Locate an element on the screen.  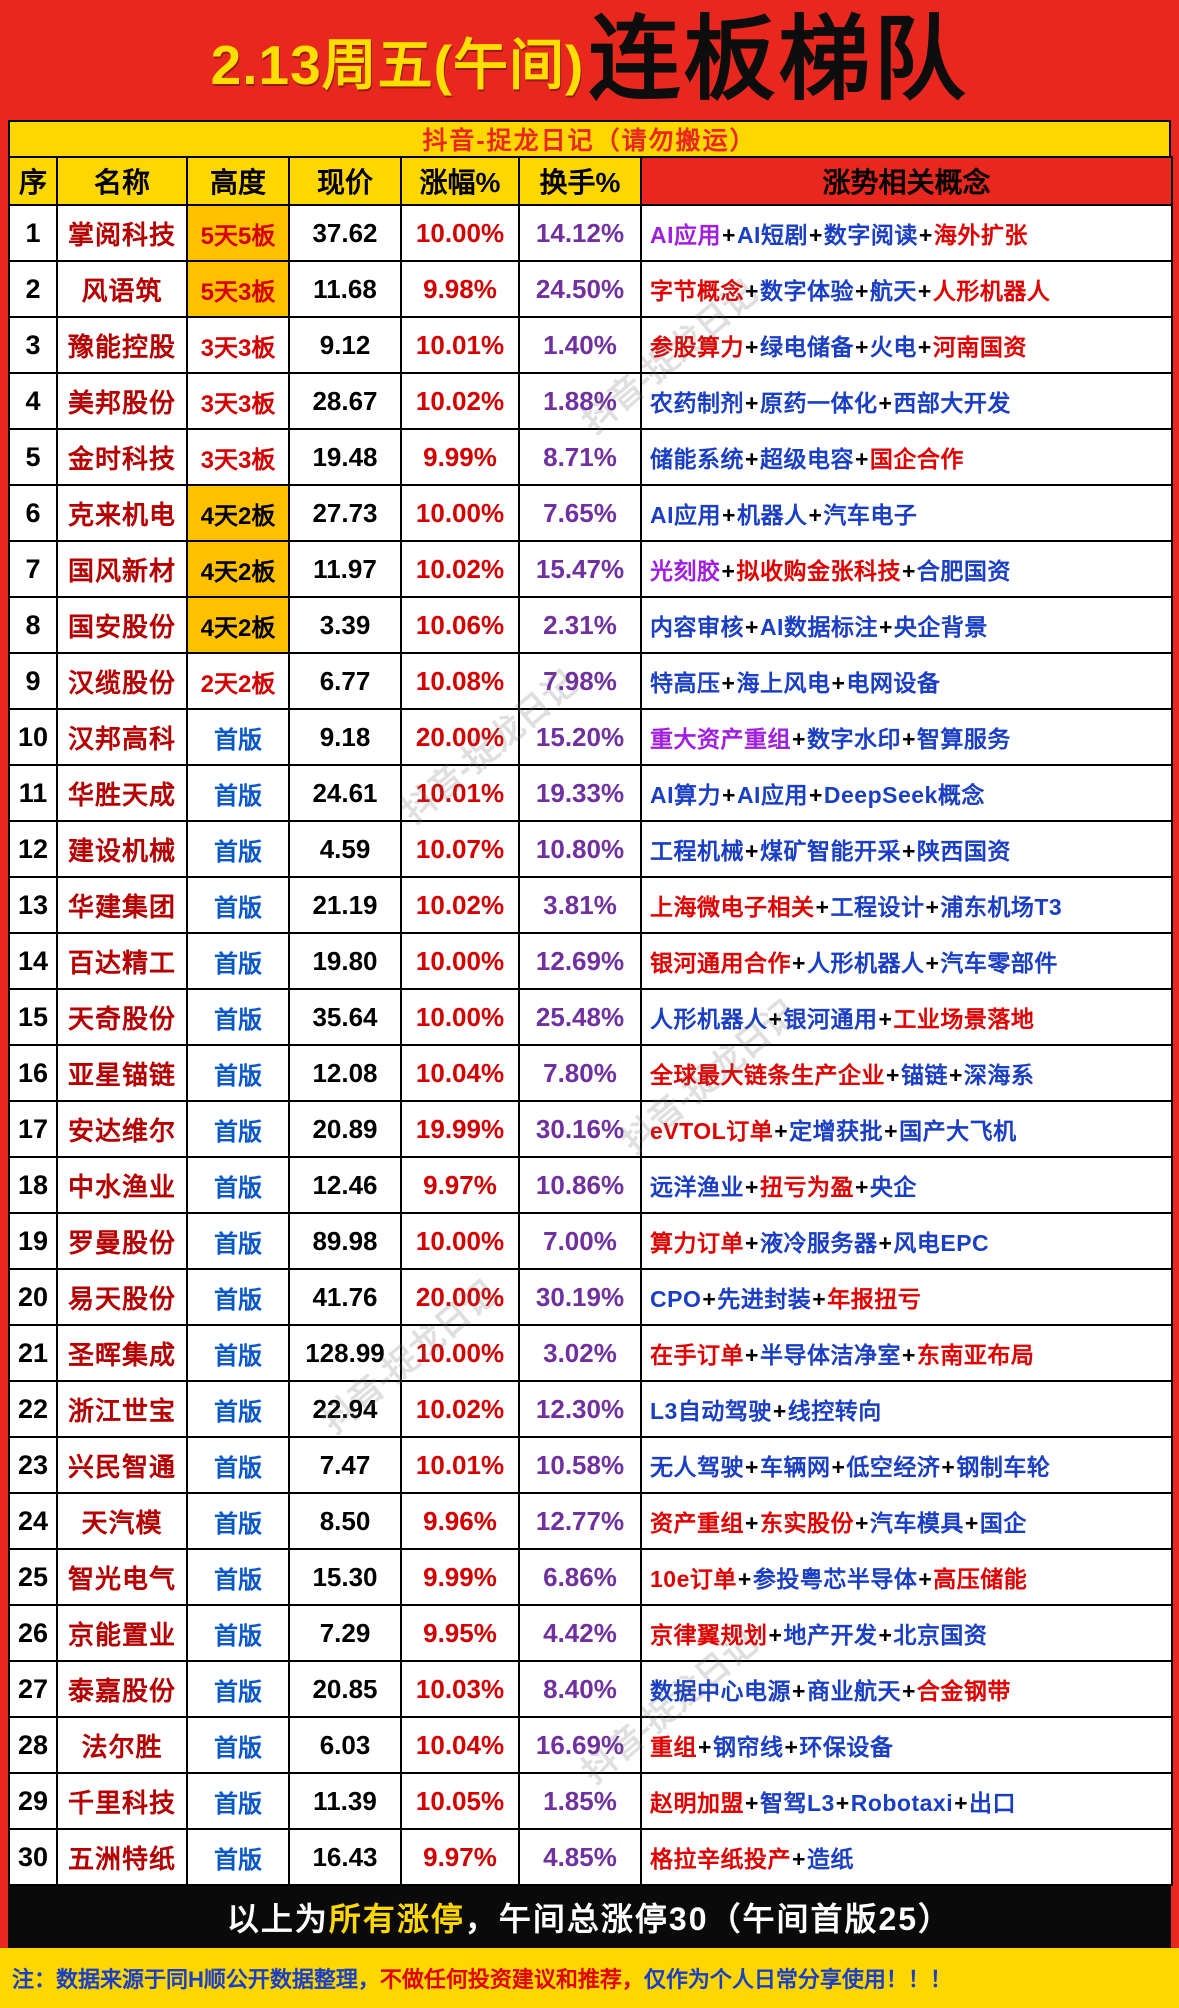
current-price: 15.30 is located at coordinates (345, 1577).